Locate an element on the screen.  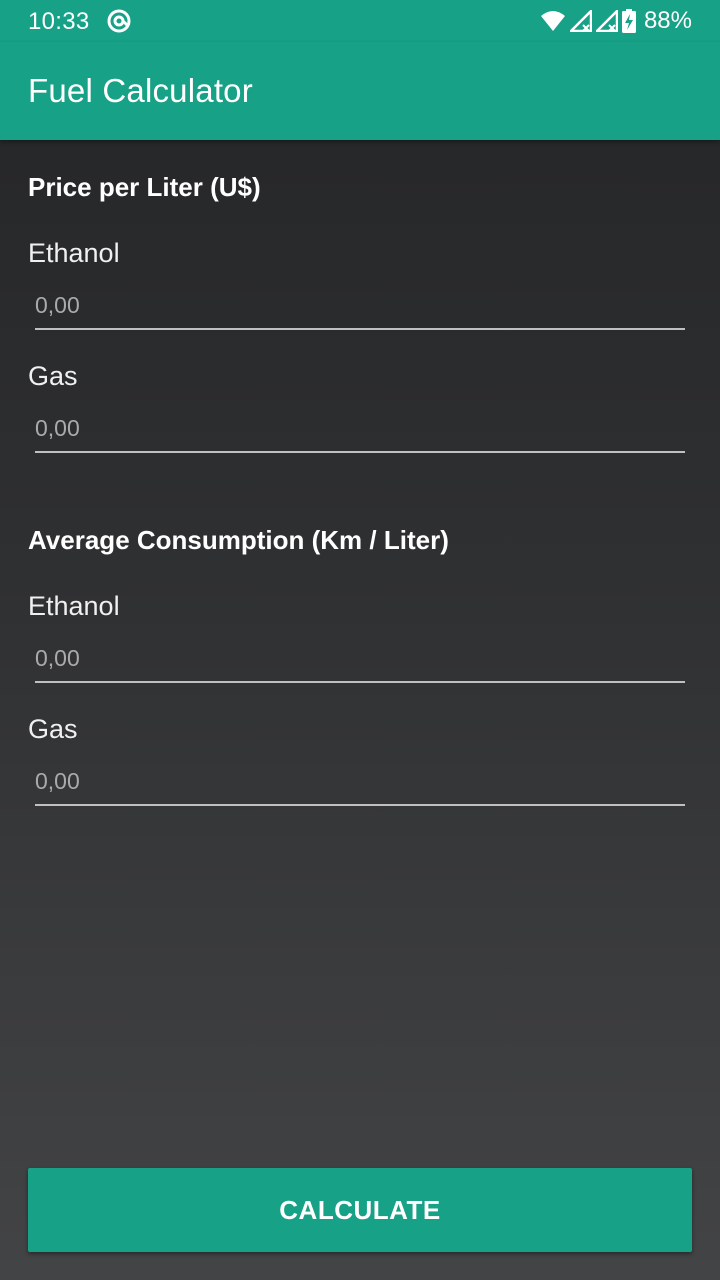
price-gas-input is located at coordinates (360, 429).